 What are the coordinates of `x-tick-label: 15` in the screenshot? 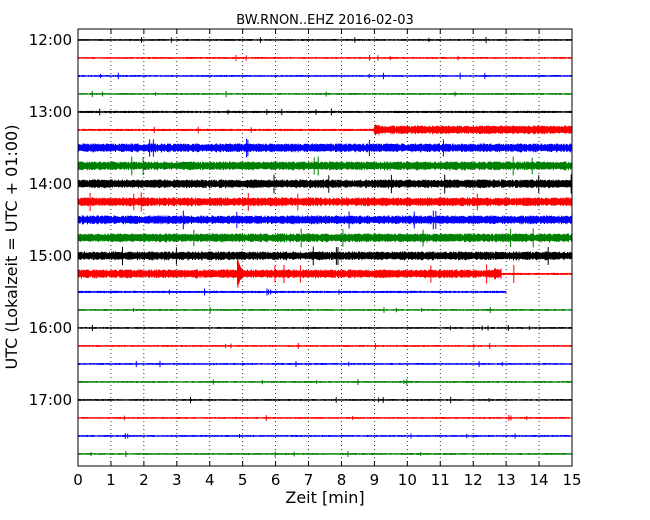 It's located at (571, 480).